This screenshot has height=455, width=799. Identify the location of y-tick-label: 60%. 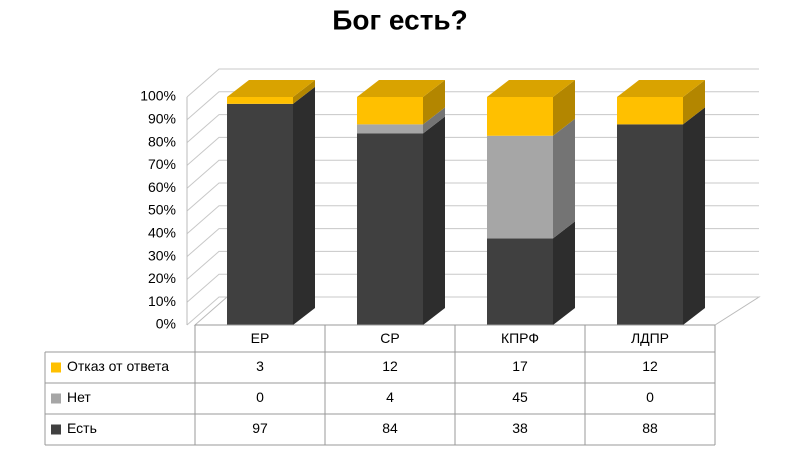
(162, 187).